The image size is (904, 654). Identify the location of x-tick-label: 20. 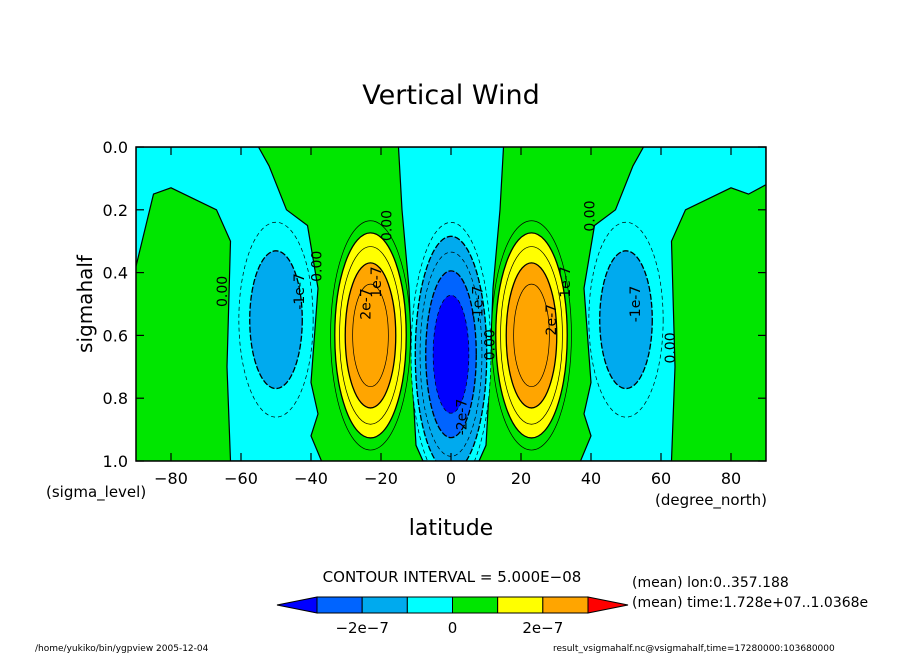
(521, 478).